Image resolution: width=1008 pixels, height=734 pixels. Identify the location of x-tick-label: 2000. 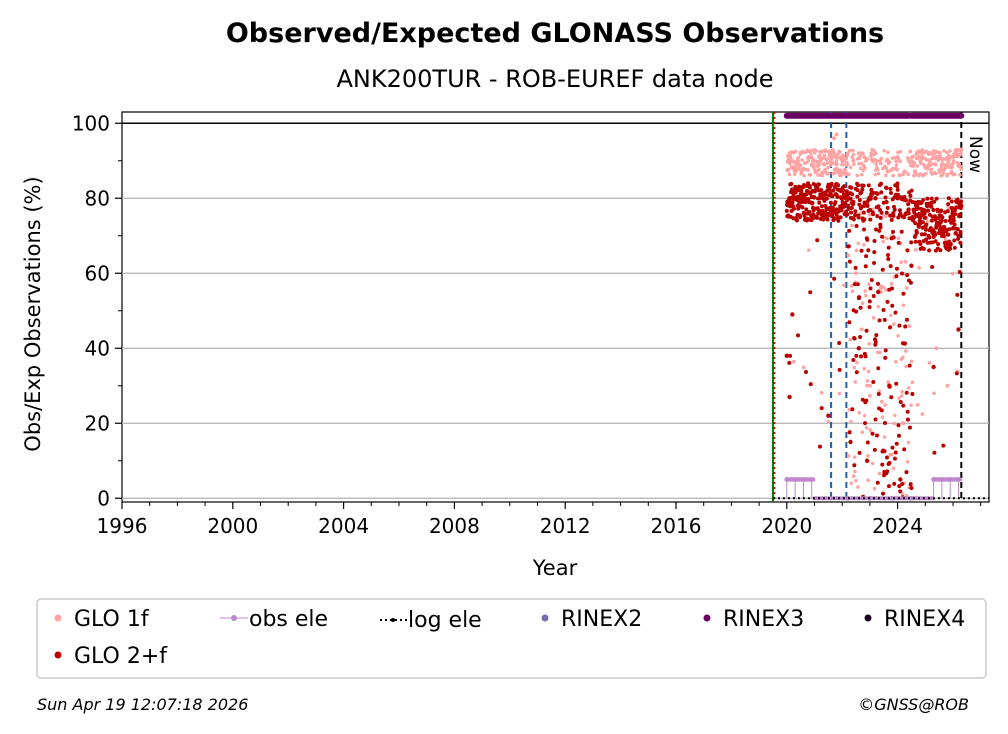
(232, 526).